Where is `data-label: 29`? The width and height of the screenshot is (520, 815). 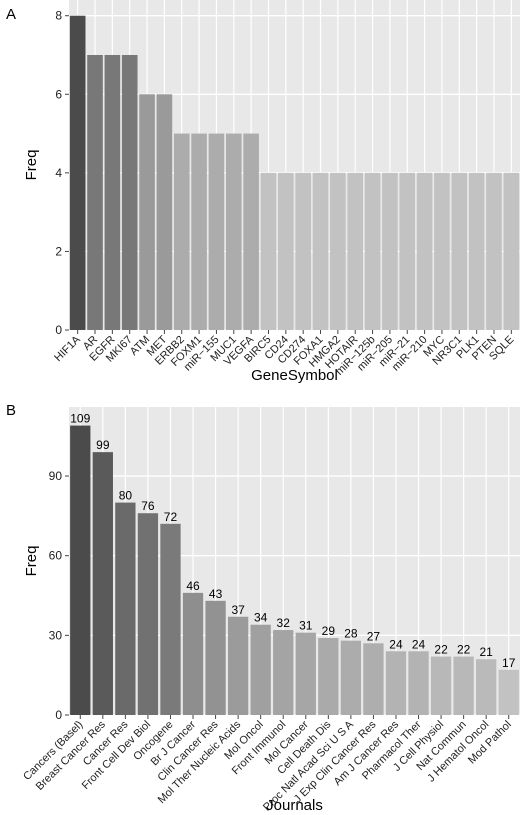 data-label: 29 is located at coordinates (329, 631).